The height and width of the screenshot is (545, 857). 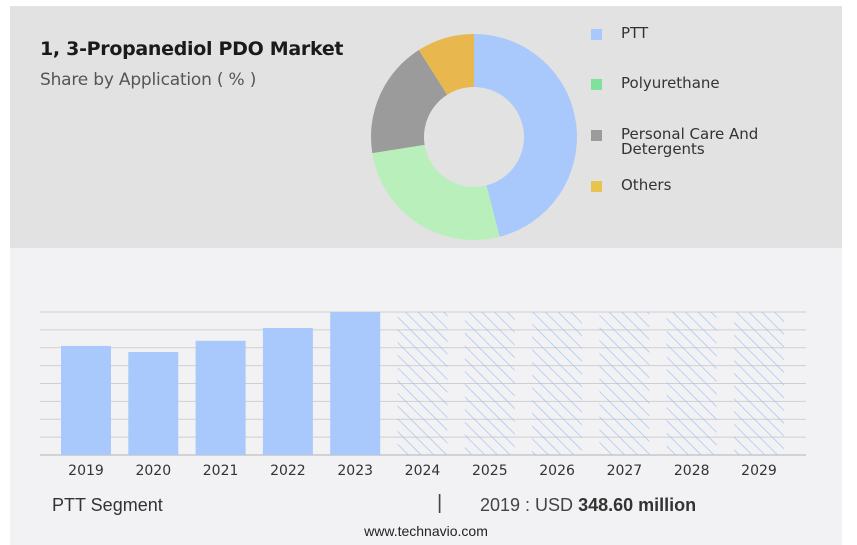 I want to click on bar-2021, so click(x=220, y=397).